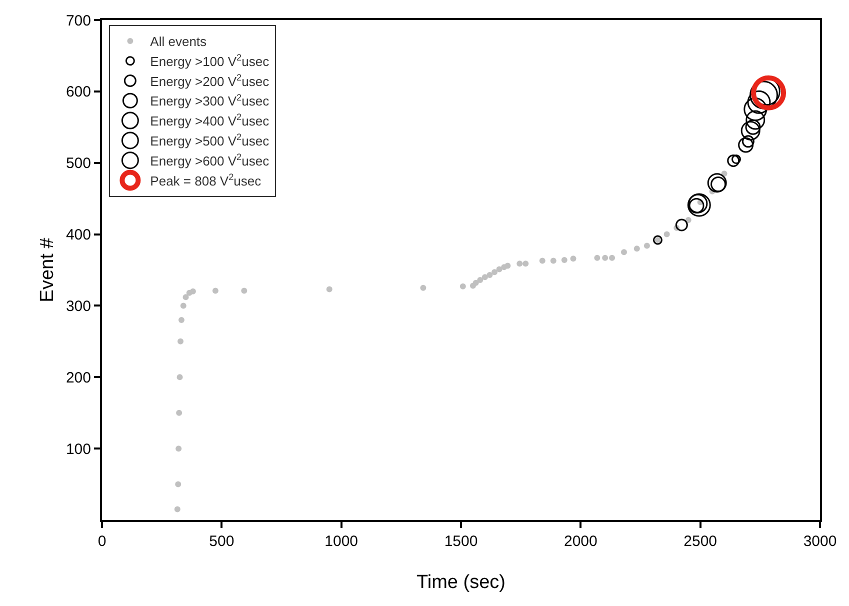 The image size is (849, 606). What do you see at coordinates (581, 541) in the screenshot?
I see `x-tick-label: 2000` at bounding box center [581, 541].